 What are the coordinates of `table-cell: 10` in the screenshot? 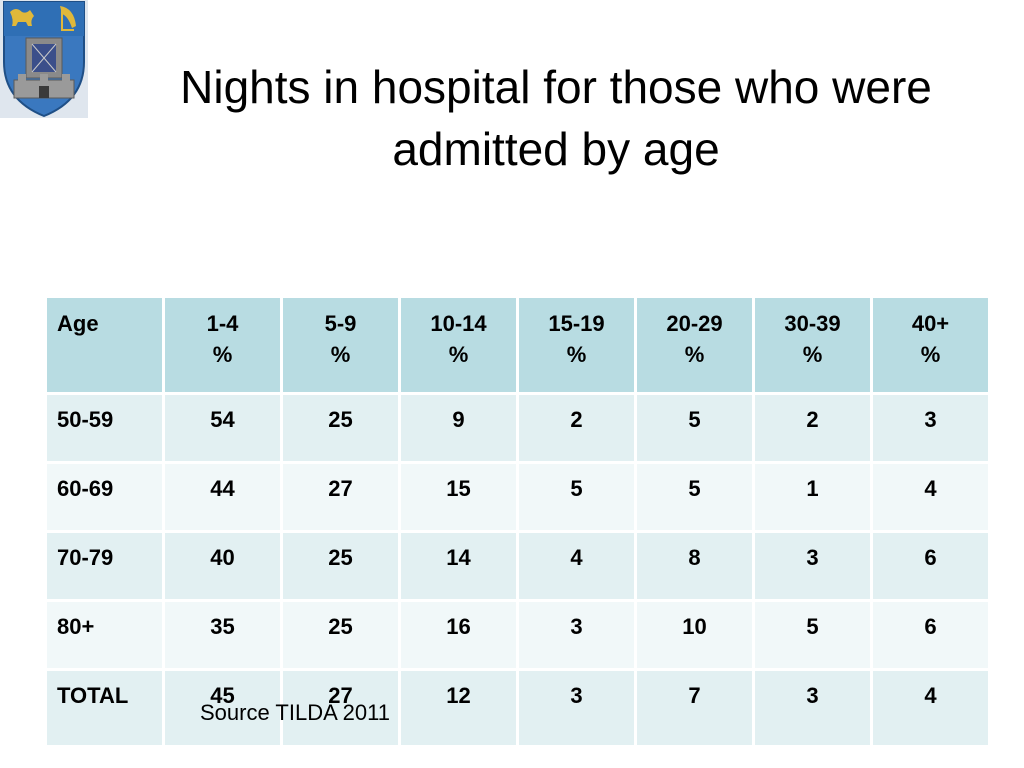 It's located at (694, 635).